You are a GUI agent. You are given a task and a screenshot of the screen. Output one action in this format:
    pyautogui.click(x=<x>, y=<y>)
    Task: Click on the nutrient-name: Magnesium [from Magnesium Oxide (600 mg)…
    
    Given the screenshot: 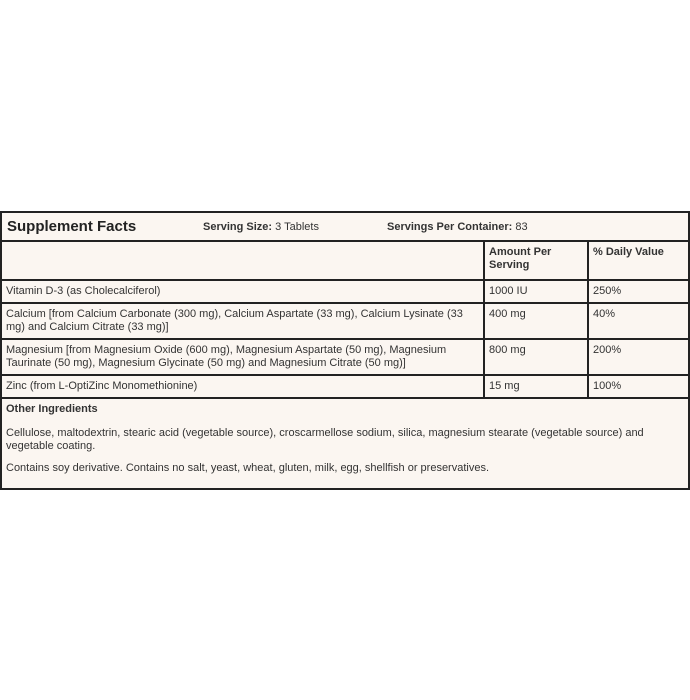 What is the action you would take?
    pyautogui.click(x=243, y=357)
    